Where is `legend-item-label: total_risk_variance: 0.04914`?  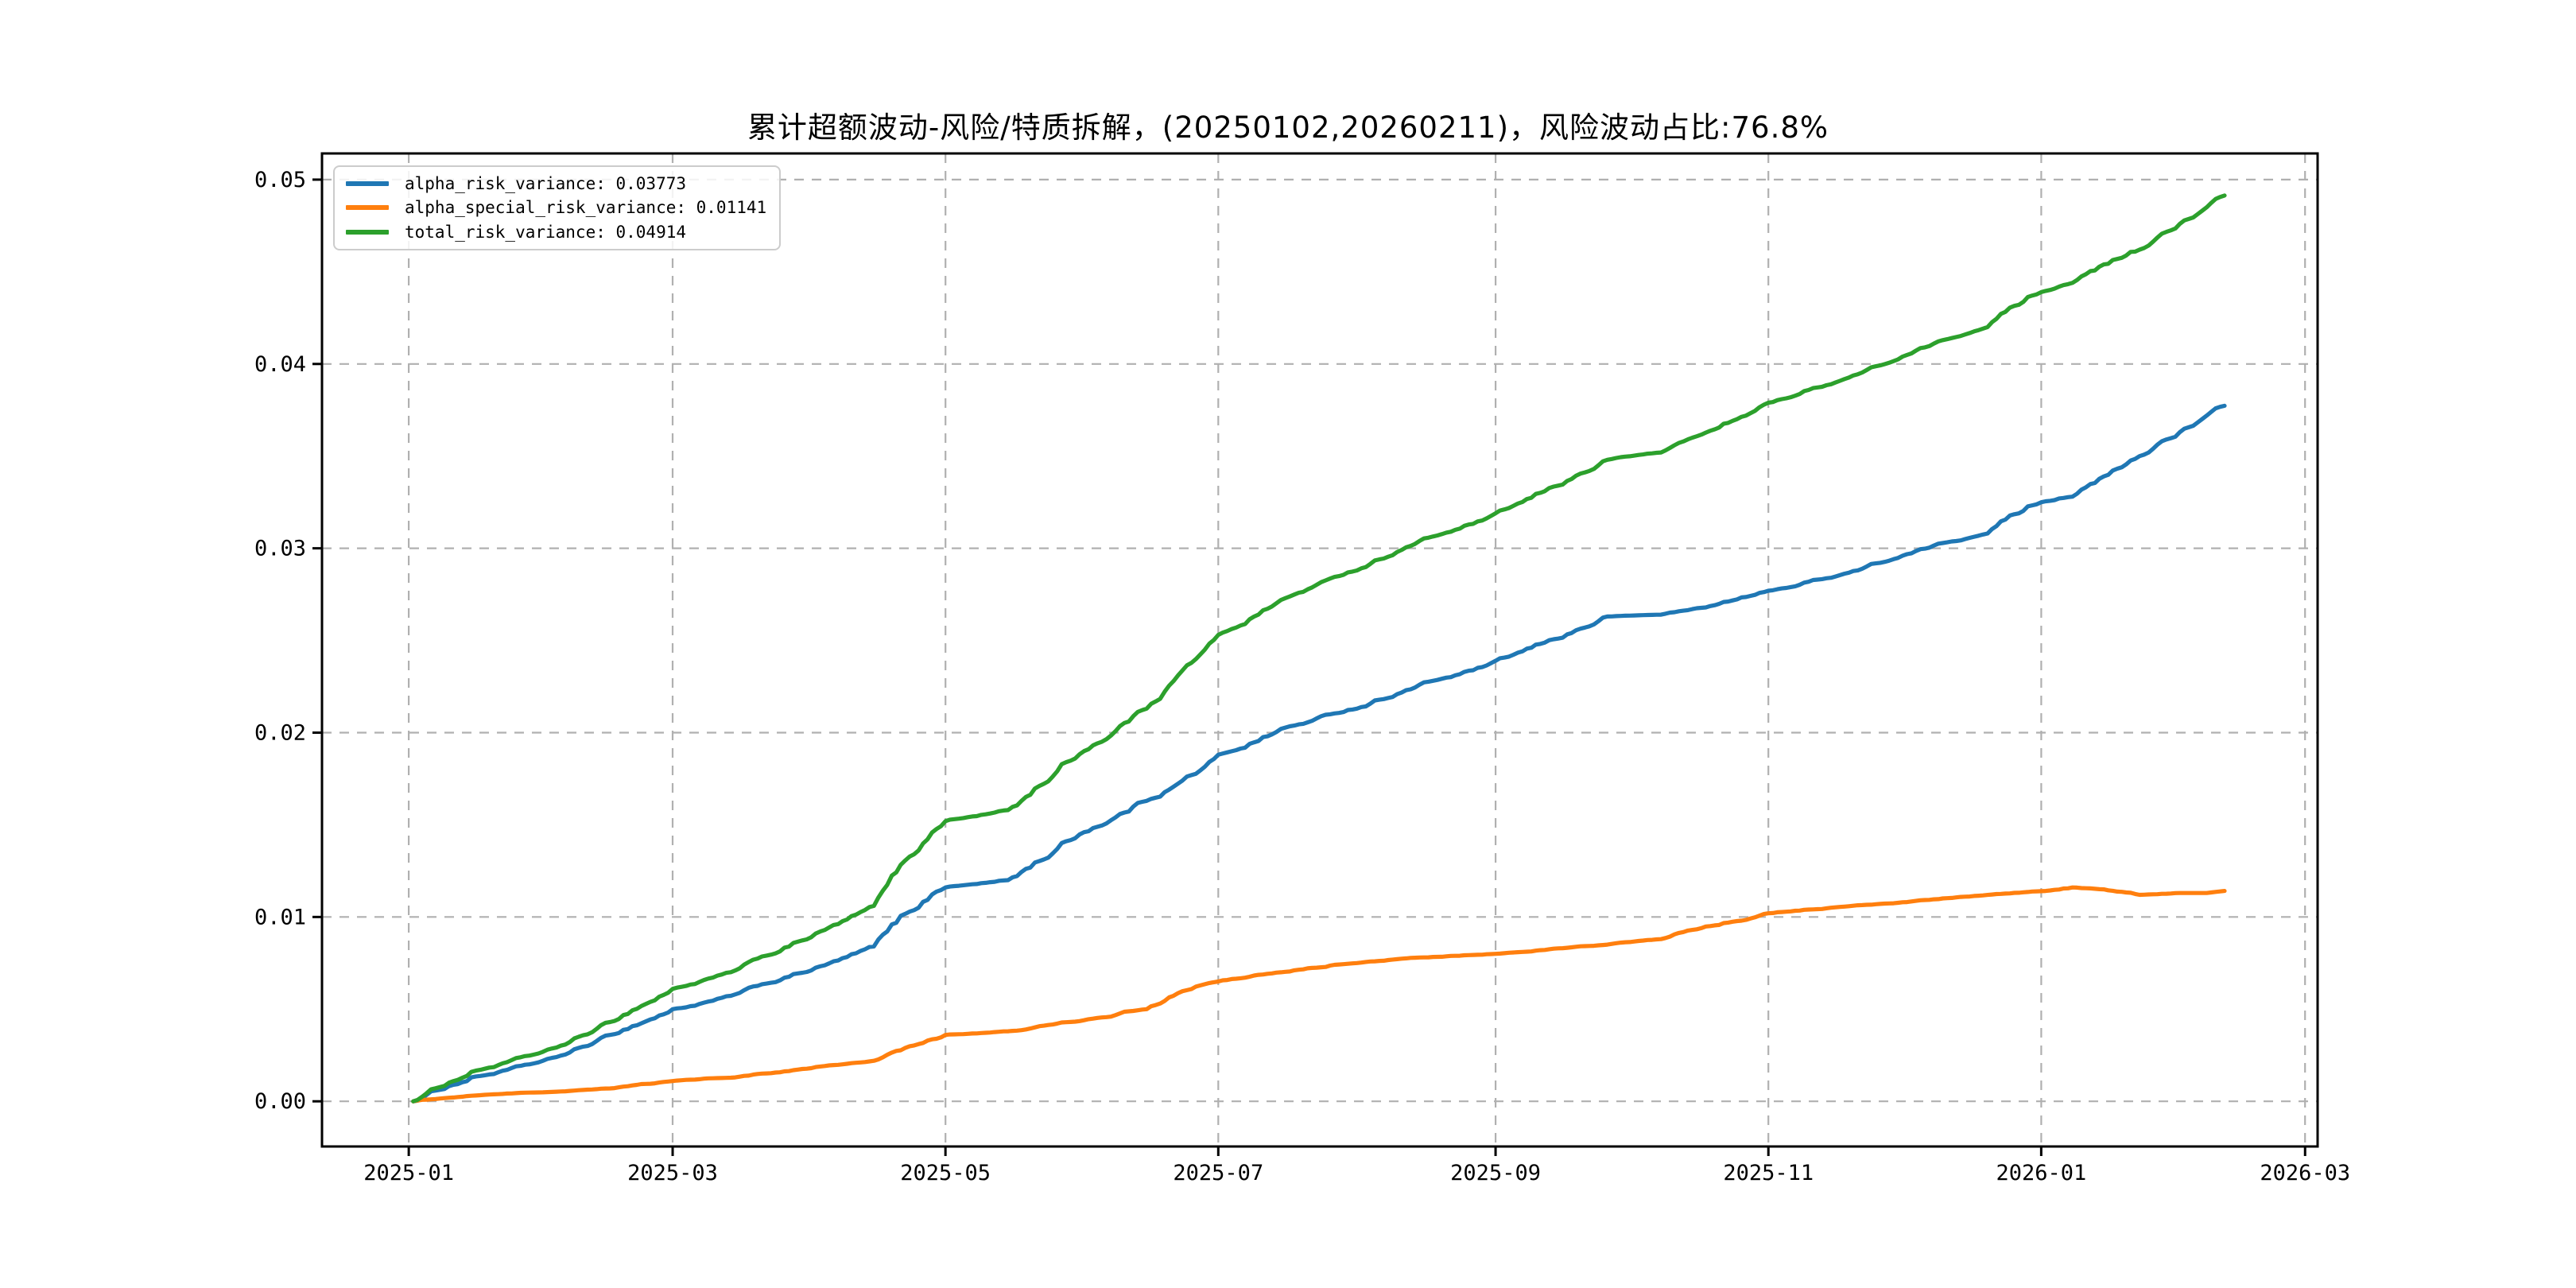 legend-item-label: total_risk_variance: 0.04914 is located at coordinates (546, 232).